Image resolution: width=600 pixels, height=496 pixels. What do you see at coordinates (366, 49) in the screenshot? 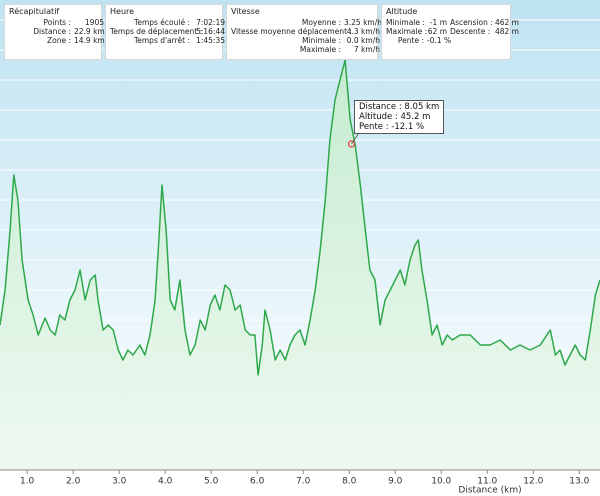
I see `stat-value: 7 km/h` at bounding box center [366, 49].